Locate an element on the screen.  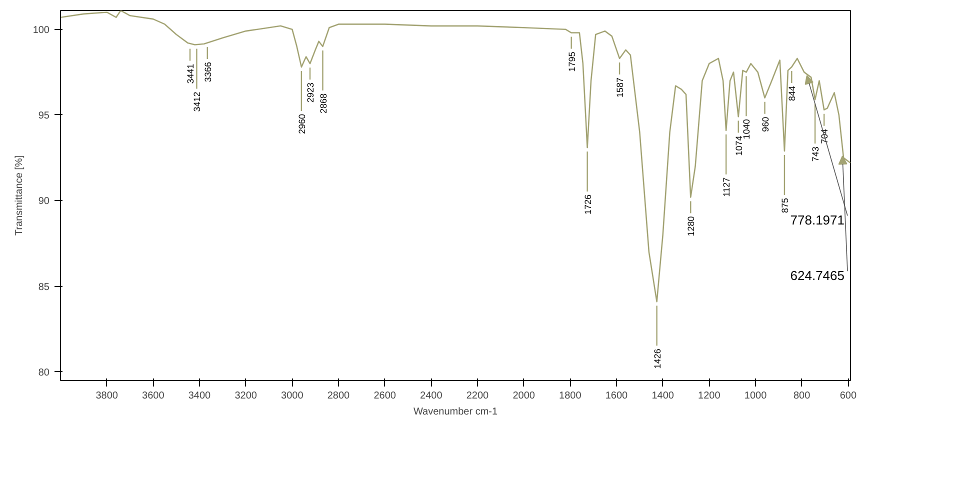
x-tick-label: 2200 is located at coordinates (478, 396).